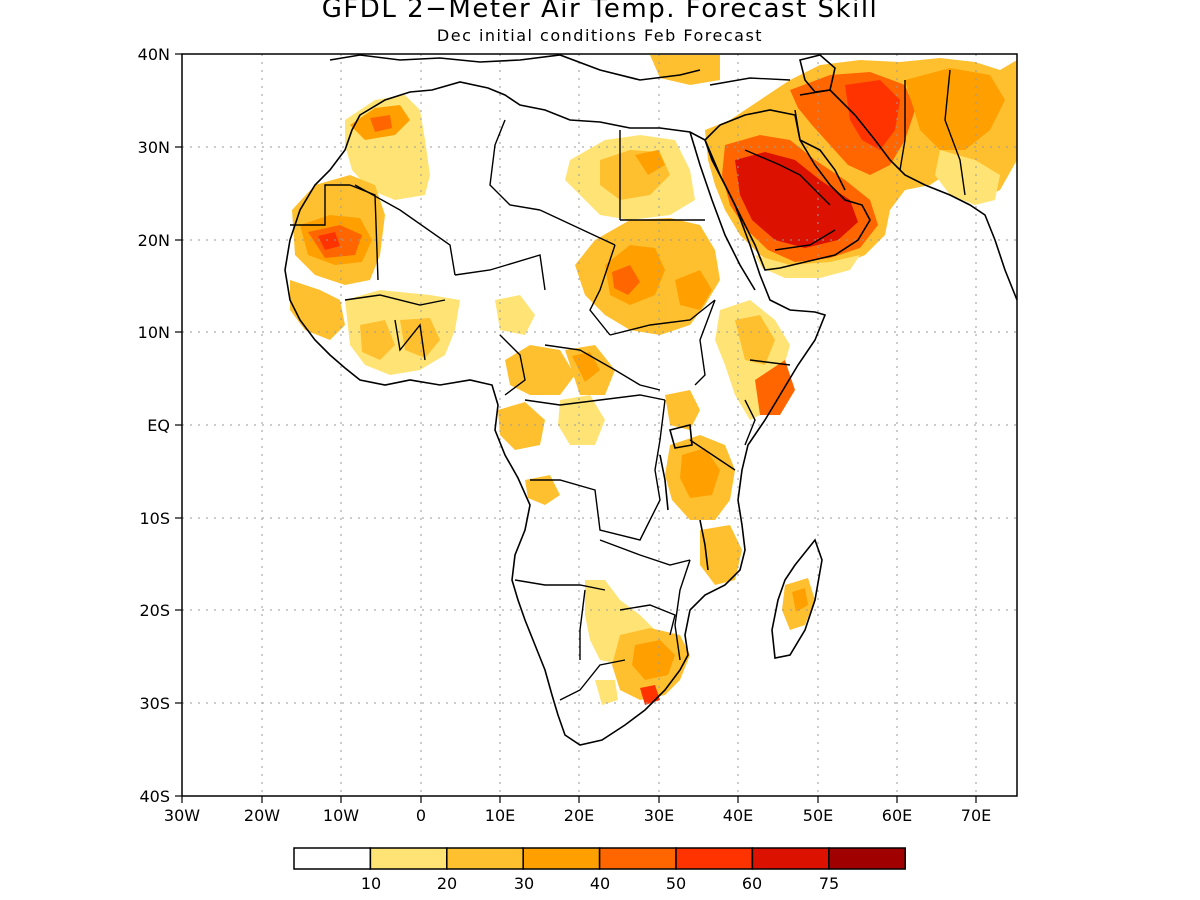 The width and height of the screenshot is (1200, 900). What do you see at coordinates (750, 81) in the screenshot?
I see `border-turkey` at bounding box center [750, 81].